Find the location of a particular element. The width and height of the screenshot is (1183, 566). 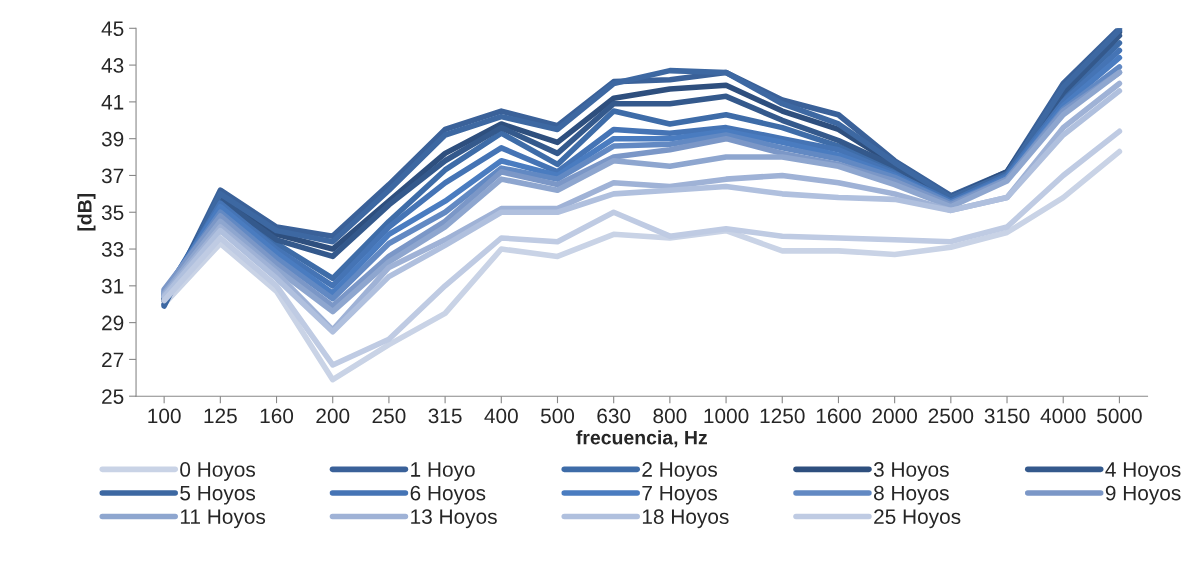

x-tick-label: 100 is located at coordinates (164, 416).